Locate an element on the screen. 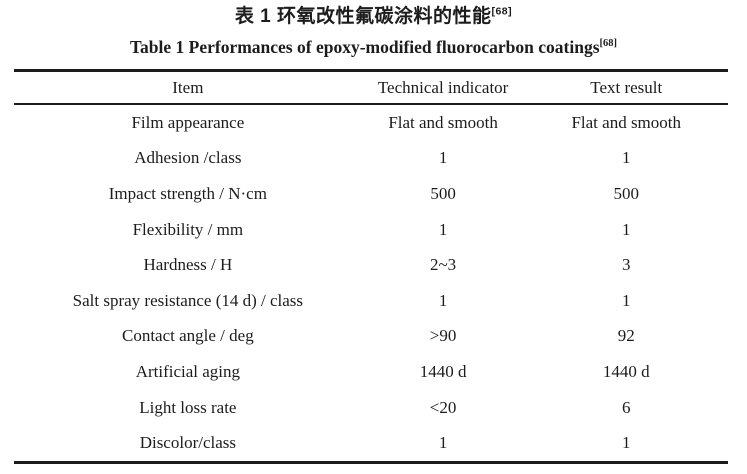 The image size is (747, 474). cell-technical-indicator: Flat and smooth is located at coordinates (443, 122).